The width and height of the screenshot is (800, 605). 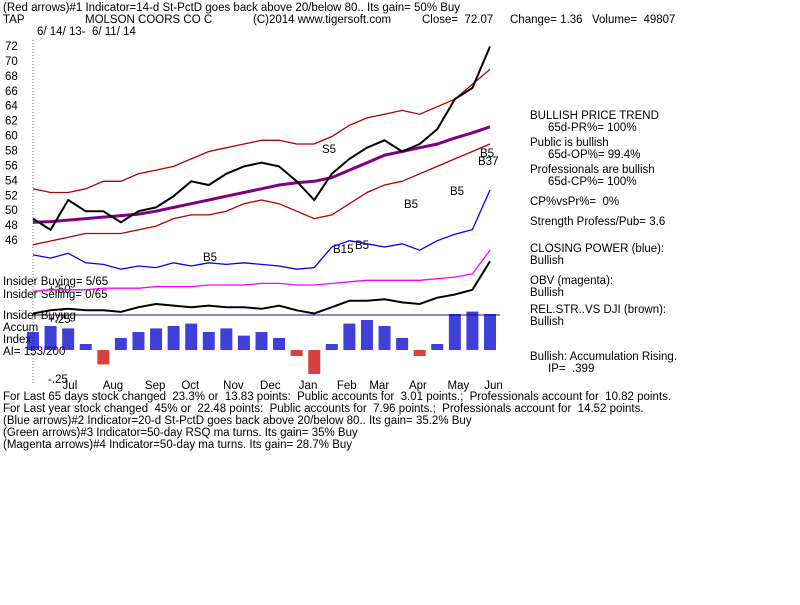 I want to click on sidebar-text: Professionals are bullish, so click(x=592, y=170).